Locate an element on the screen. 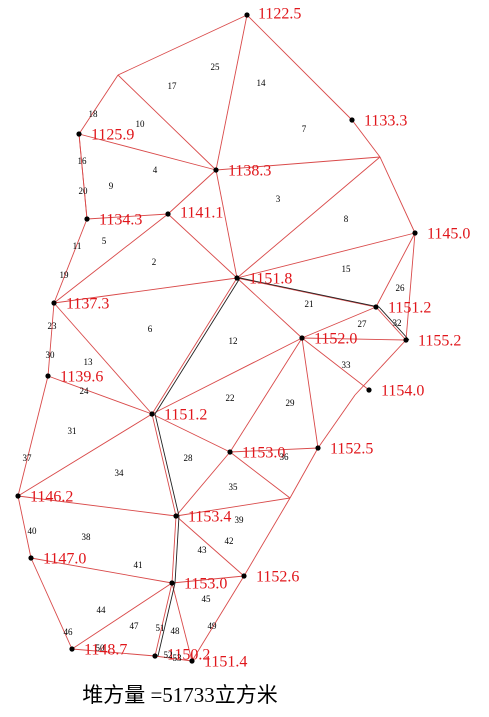 The width and height of the screenshot is (489, 717). triangle-number: 27 is located at coordinates (363, 324).